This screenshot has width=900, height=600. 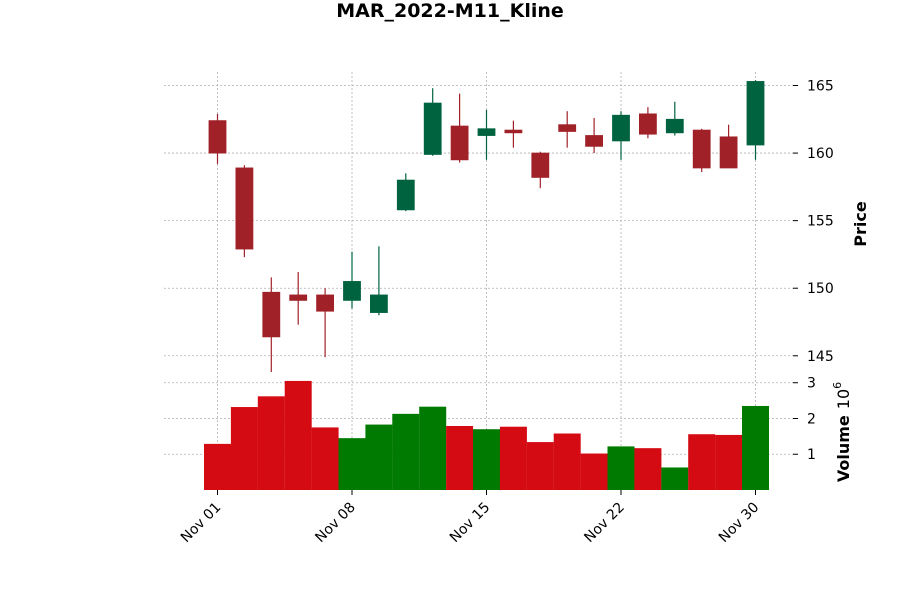 What do you see at coordinates (820, 154) in the screenshot?
I see `price-tick-label: 160` at bounding box center [820, 154].